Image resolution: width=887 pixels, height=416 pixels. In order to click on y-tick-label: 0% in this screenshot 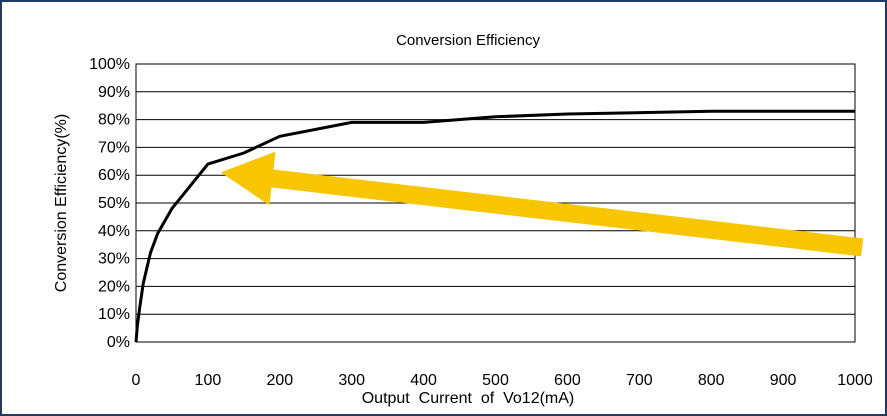, I will do `click(118, 342)`.